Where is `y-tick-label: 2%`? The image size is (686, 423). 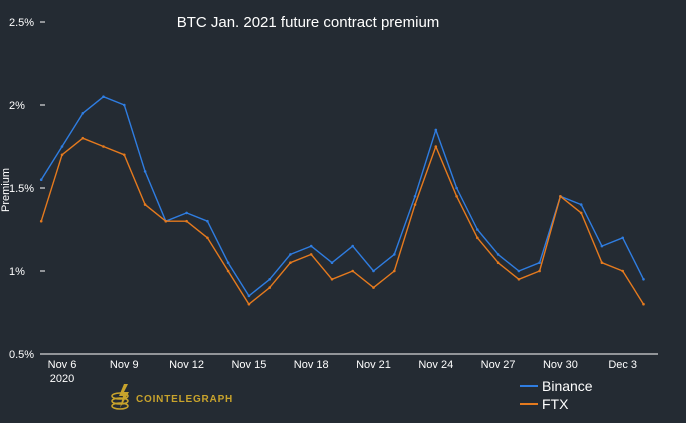 y-tick-label: 2% is located at coordinates (17, 106).